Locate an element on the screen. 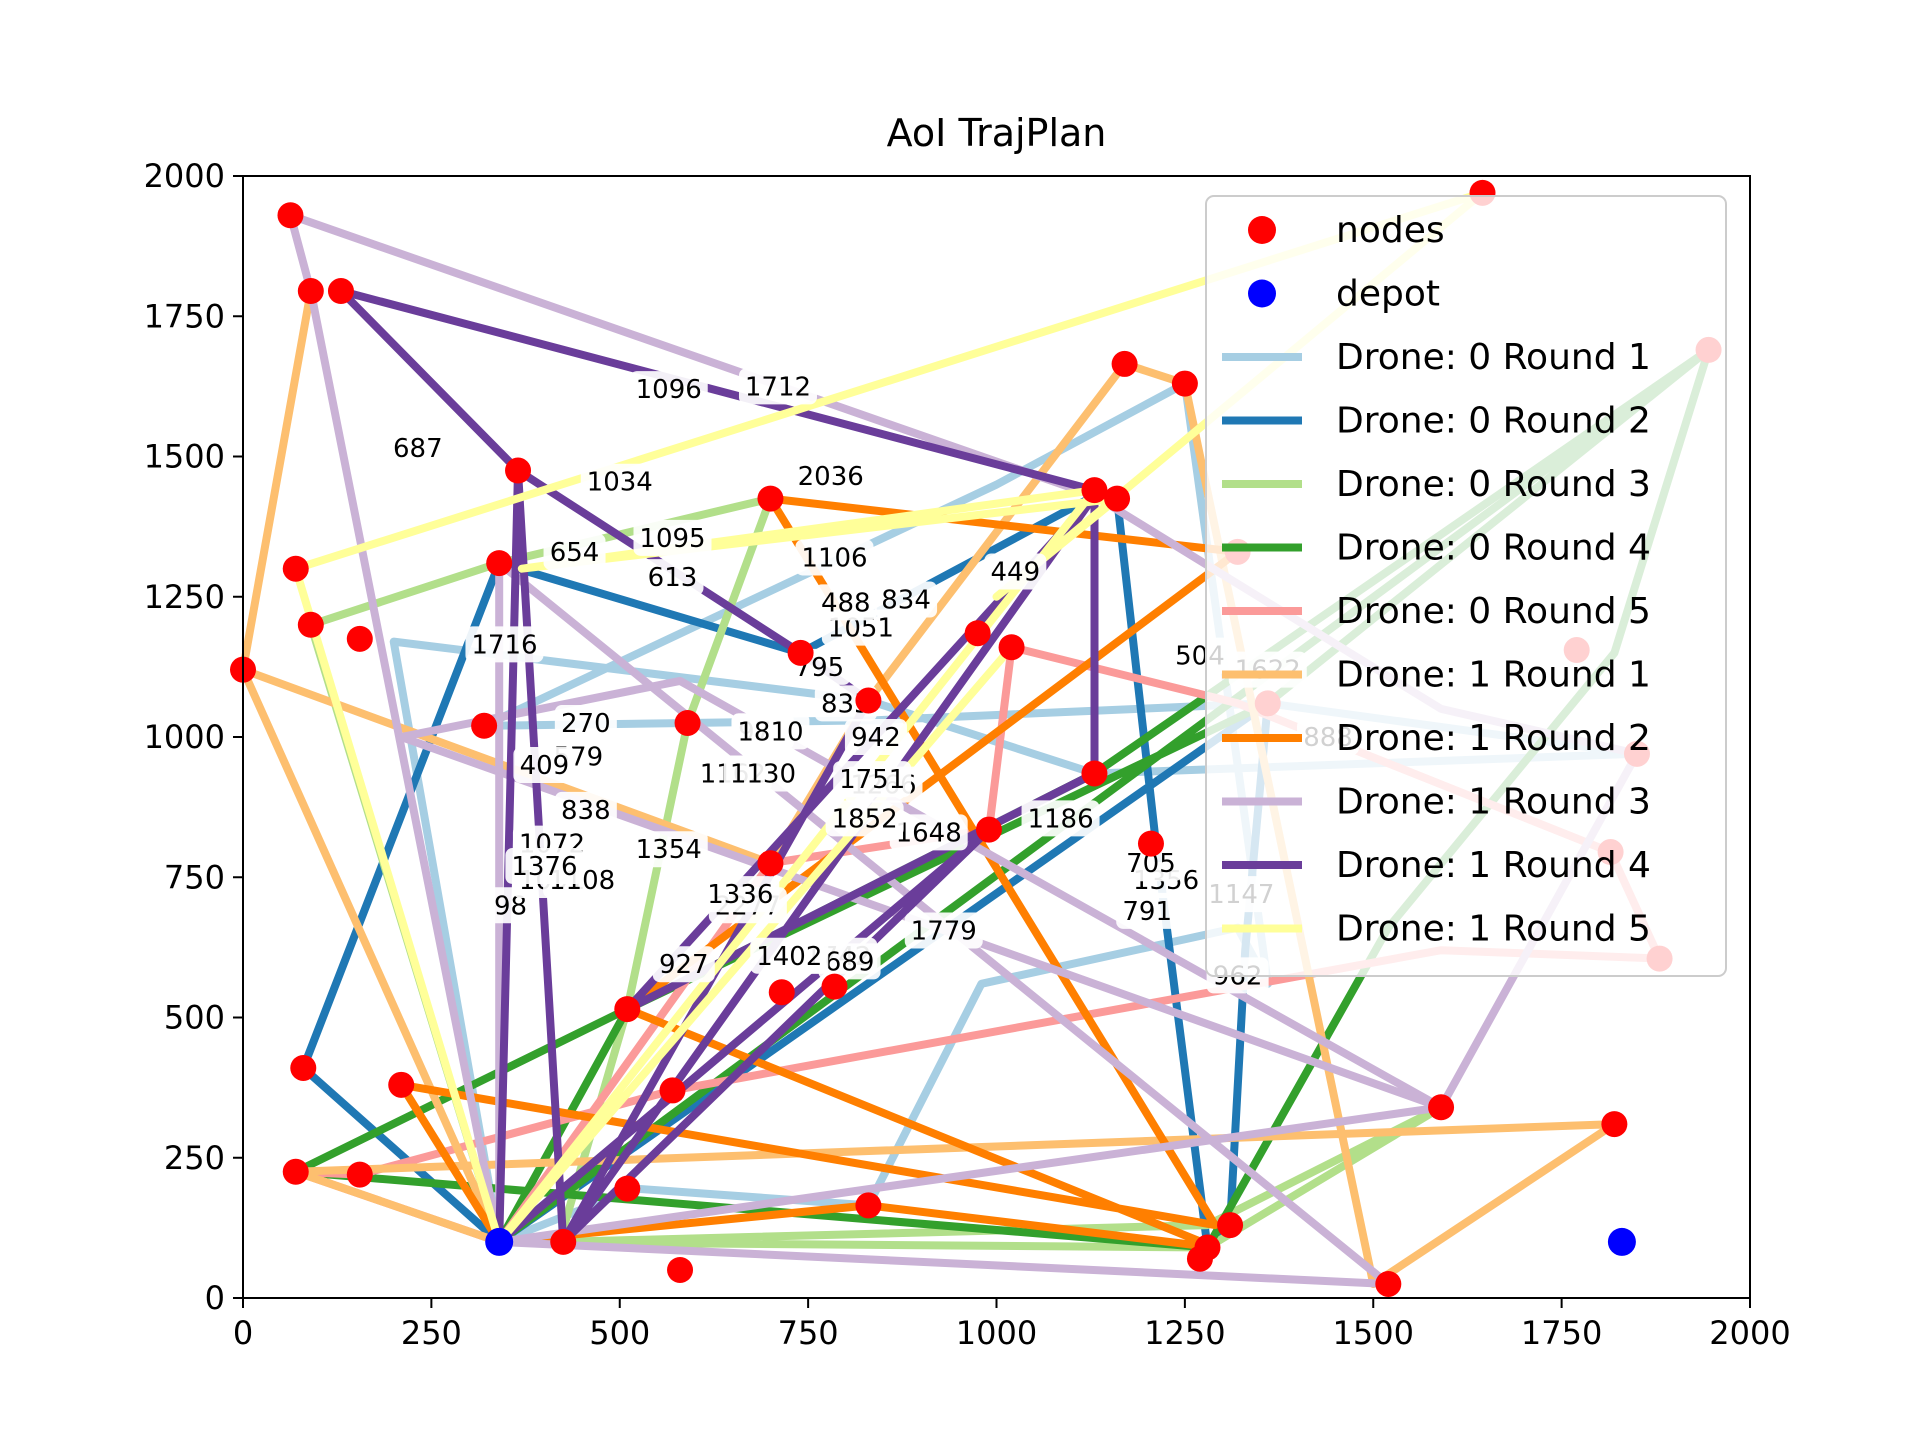 This screenshot has height=1440, width=1920. edge-label-text: 270 is located at coordinates (586, 724).